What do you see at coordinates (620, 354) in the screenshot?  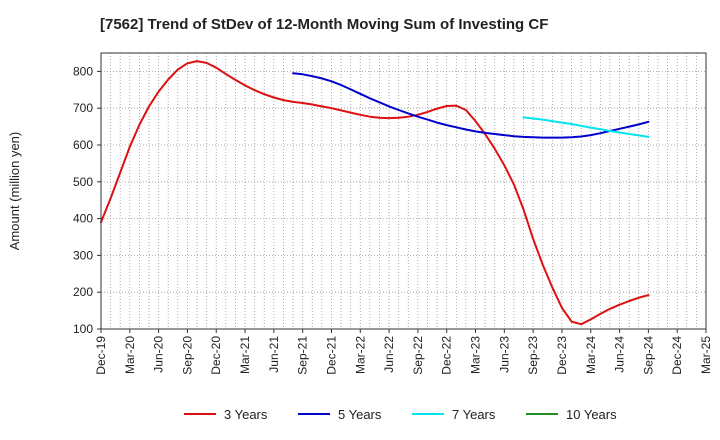 I see `x-tick-label: Jun-24` at bounding box center [620, 354].